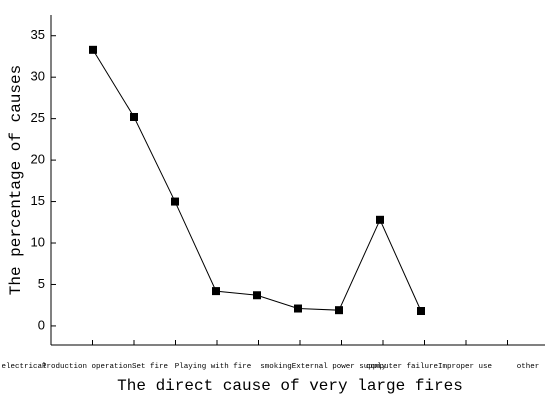 Image resolution: width=550 pixels, height=418 pixels. I want to click on x-tick-label: computer failure, so click(402, 367).